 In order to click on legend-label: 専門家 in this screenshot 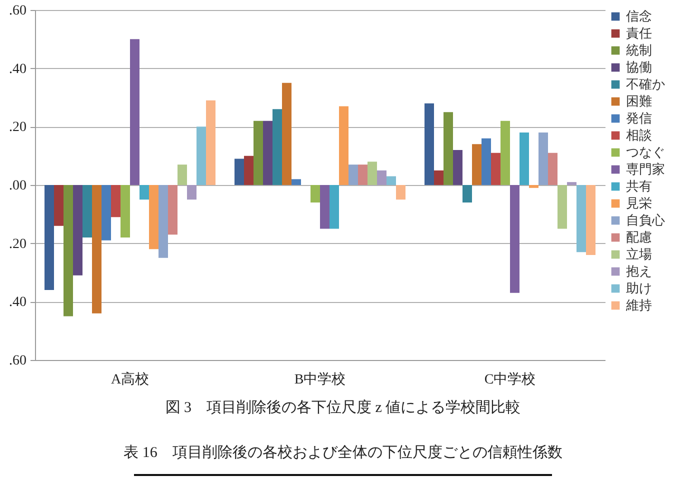, I will do `click(645, 170)`.